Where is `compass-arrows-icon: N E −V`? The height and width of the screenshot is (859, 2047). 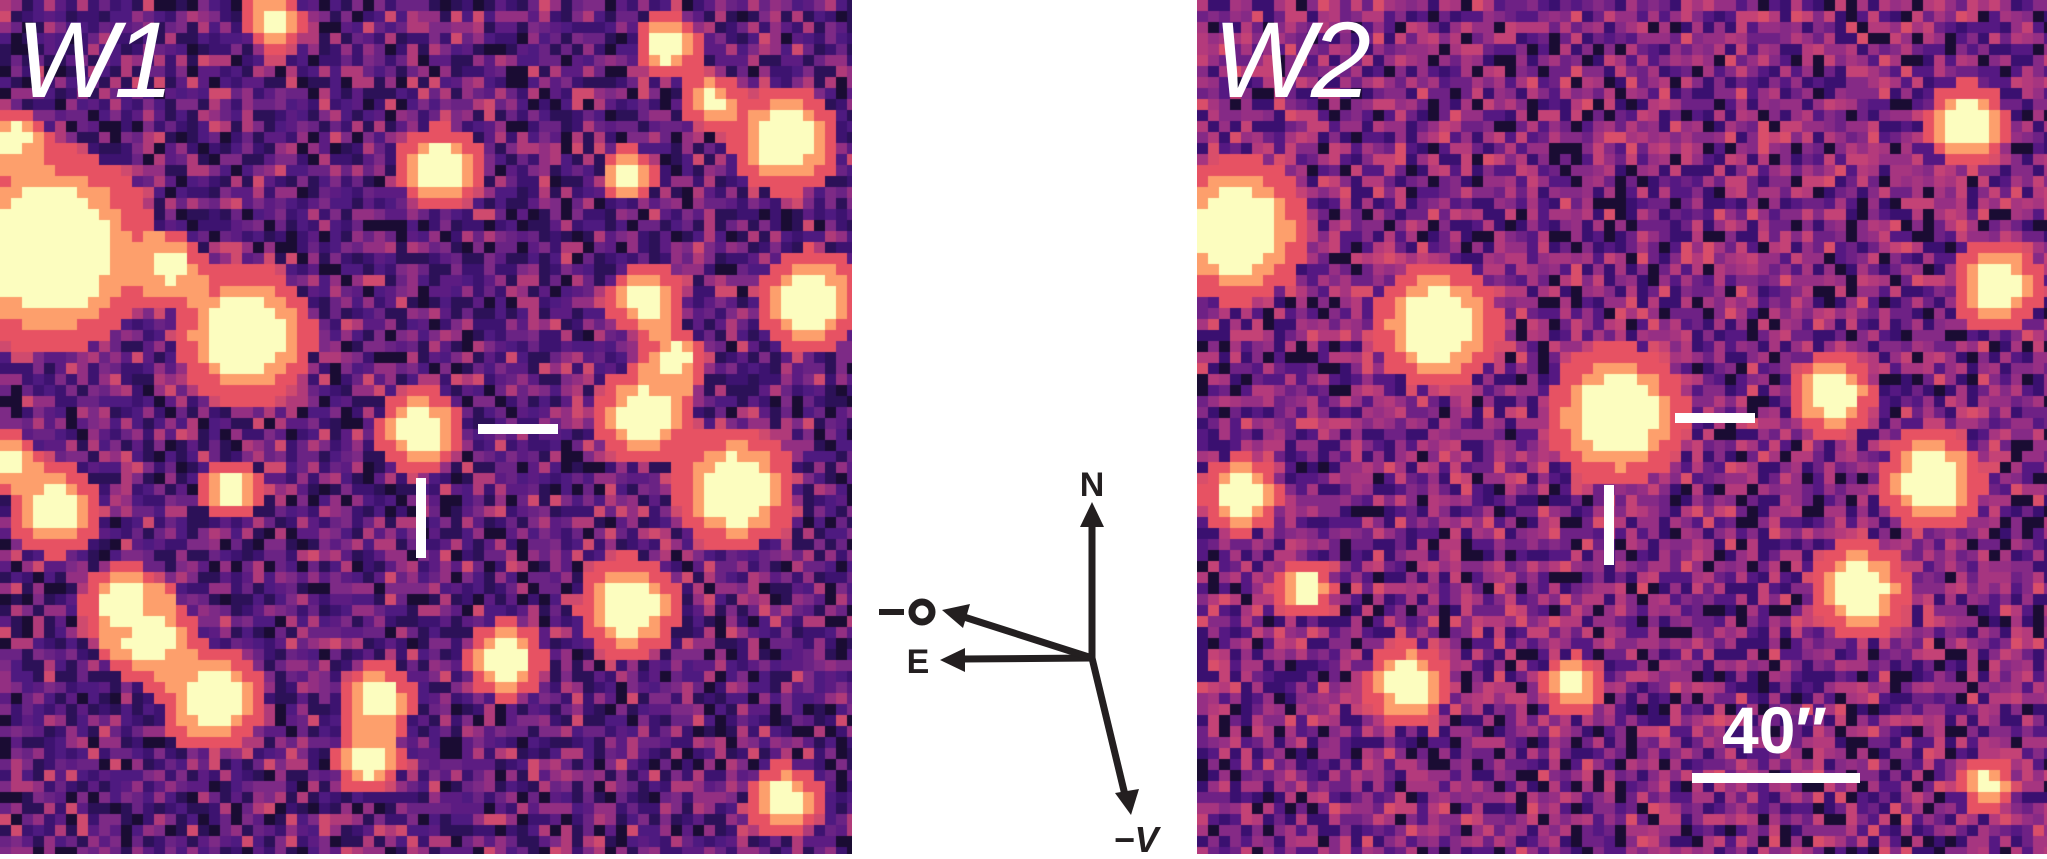
compass-arrows-icon: N E −V is located at coordinates (1020, 662).